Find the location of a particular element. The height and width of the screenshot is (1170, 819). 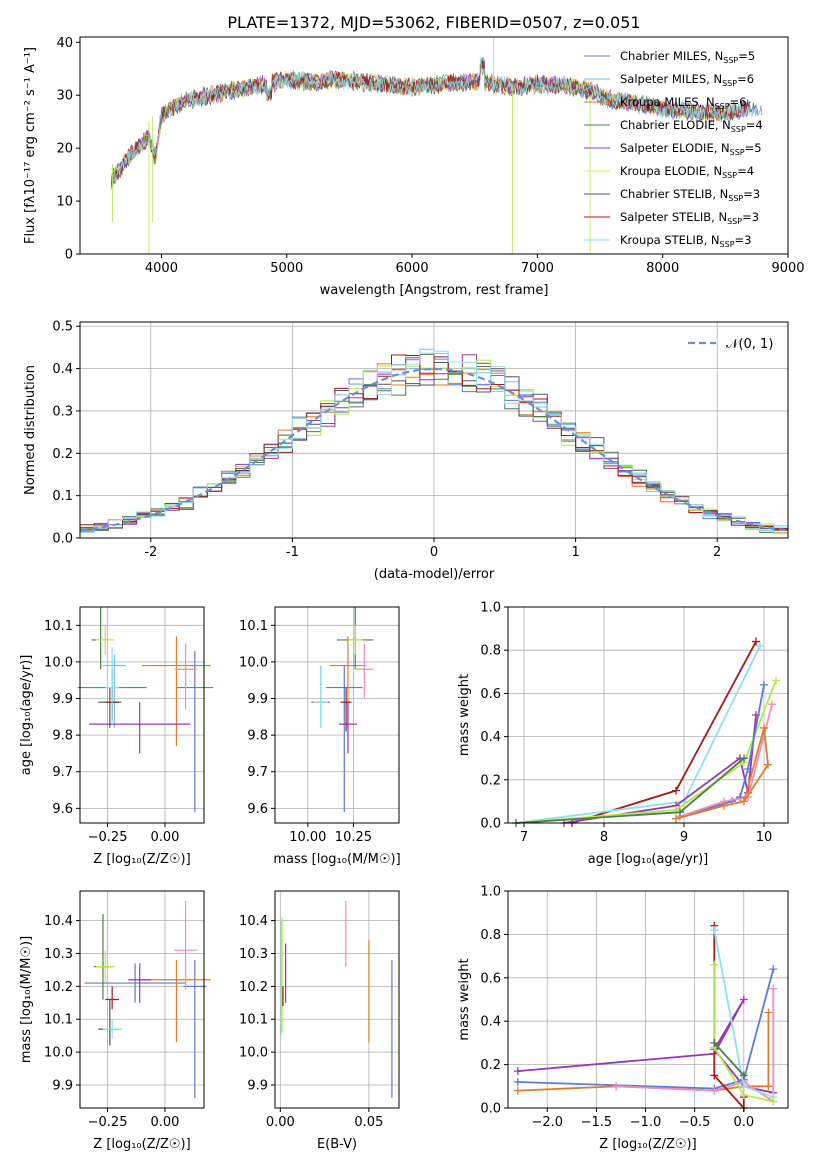

x-tick-label: 7000 is located at coordinates (537, 268).